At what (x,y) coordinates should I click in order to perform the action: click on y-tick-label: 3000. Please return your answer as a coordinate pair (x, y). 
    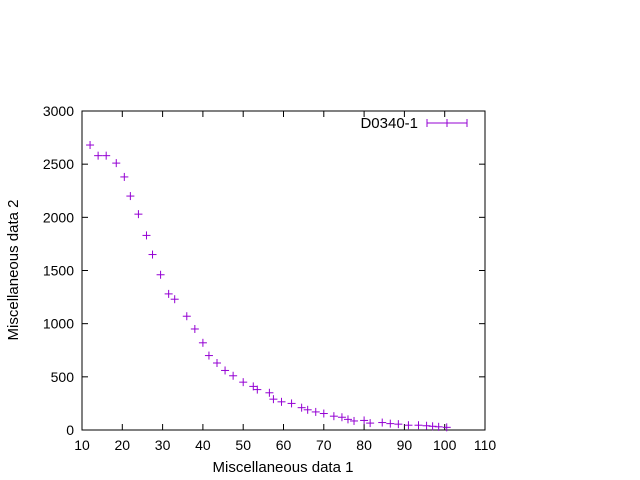
    Looking at the image, I should click on (58, 111).